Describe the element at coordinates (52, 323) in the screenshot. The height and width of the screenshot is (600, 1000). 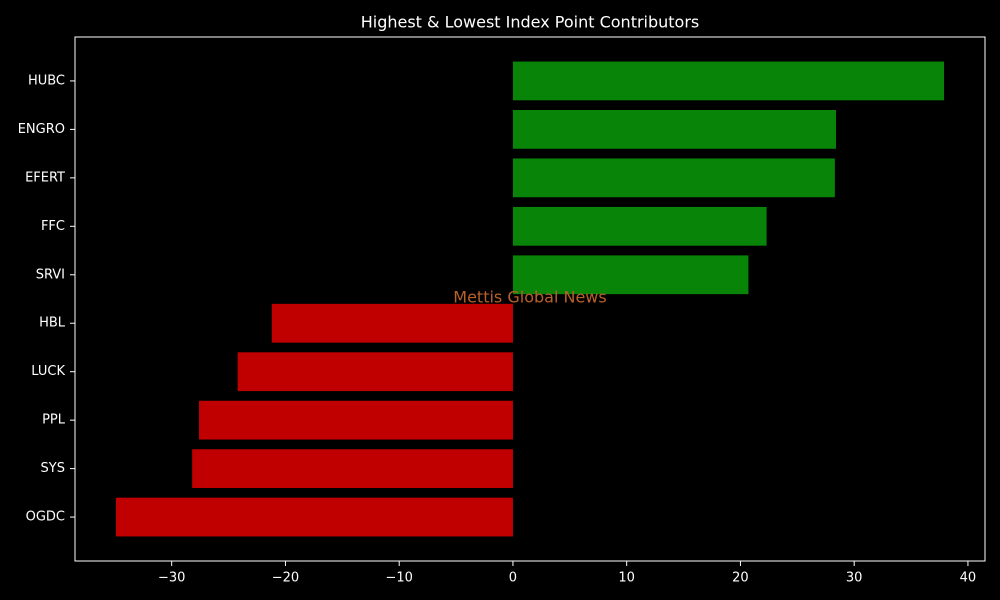
I see `y-tick-label: HBL` at that location.